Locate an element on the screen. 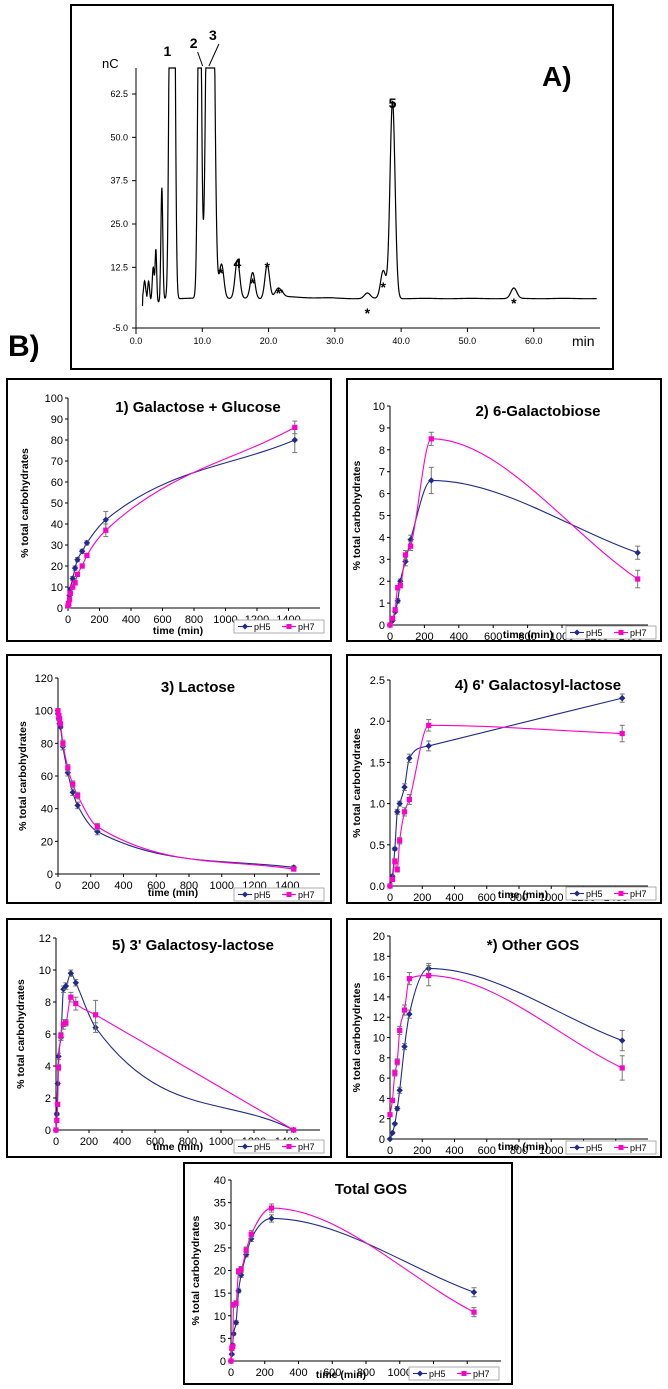 The width and height of the screenshot is (668, 1389). y-tick-label: 5 is located at coordinates (223, 1339).